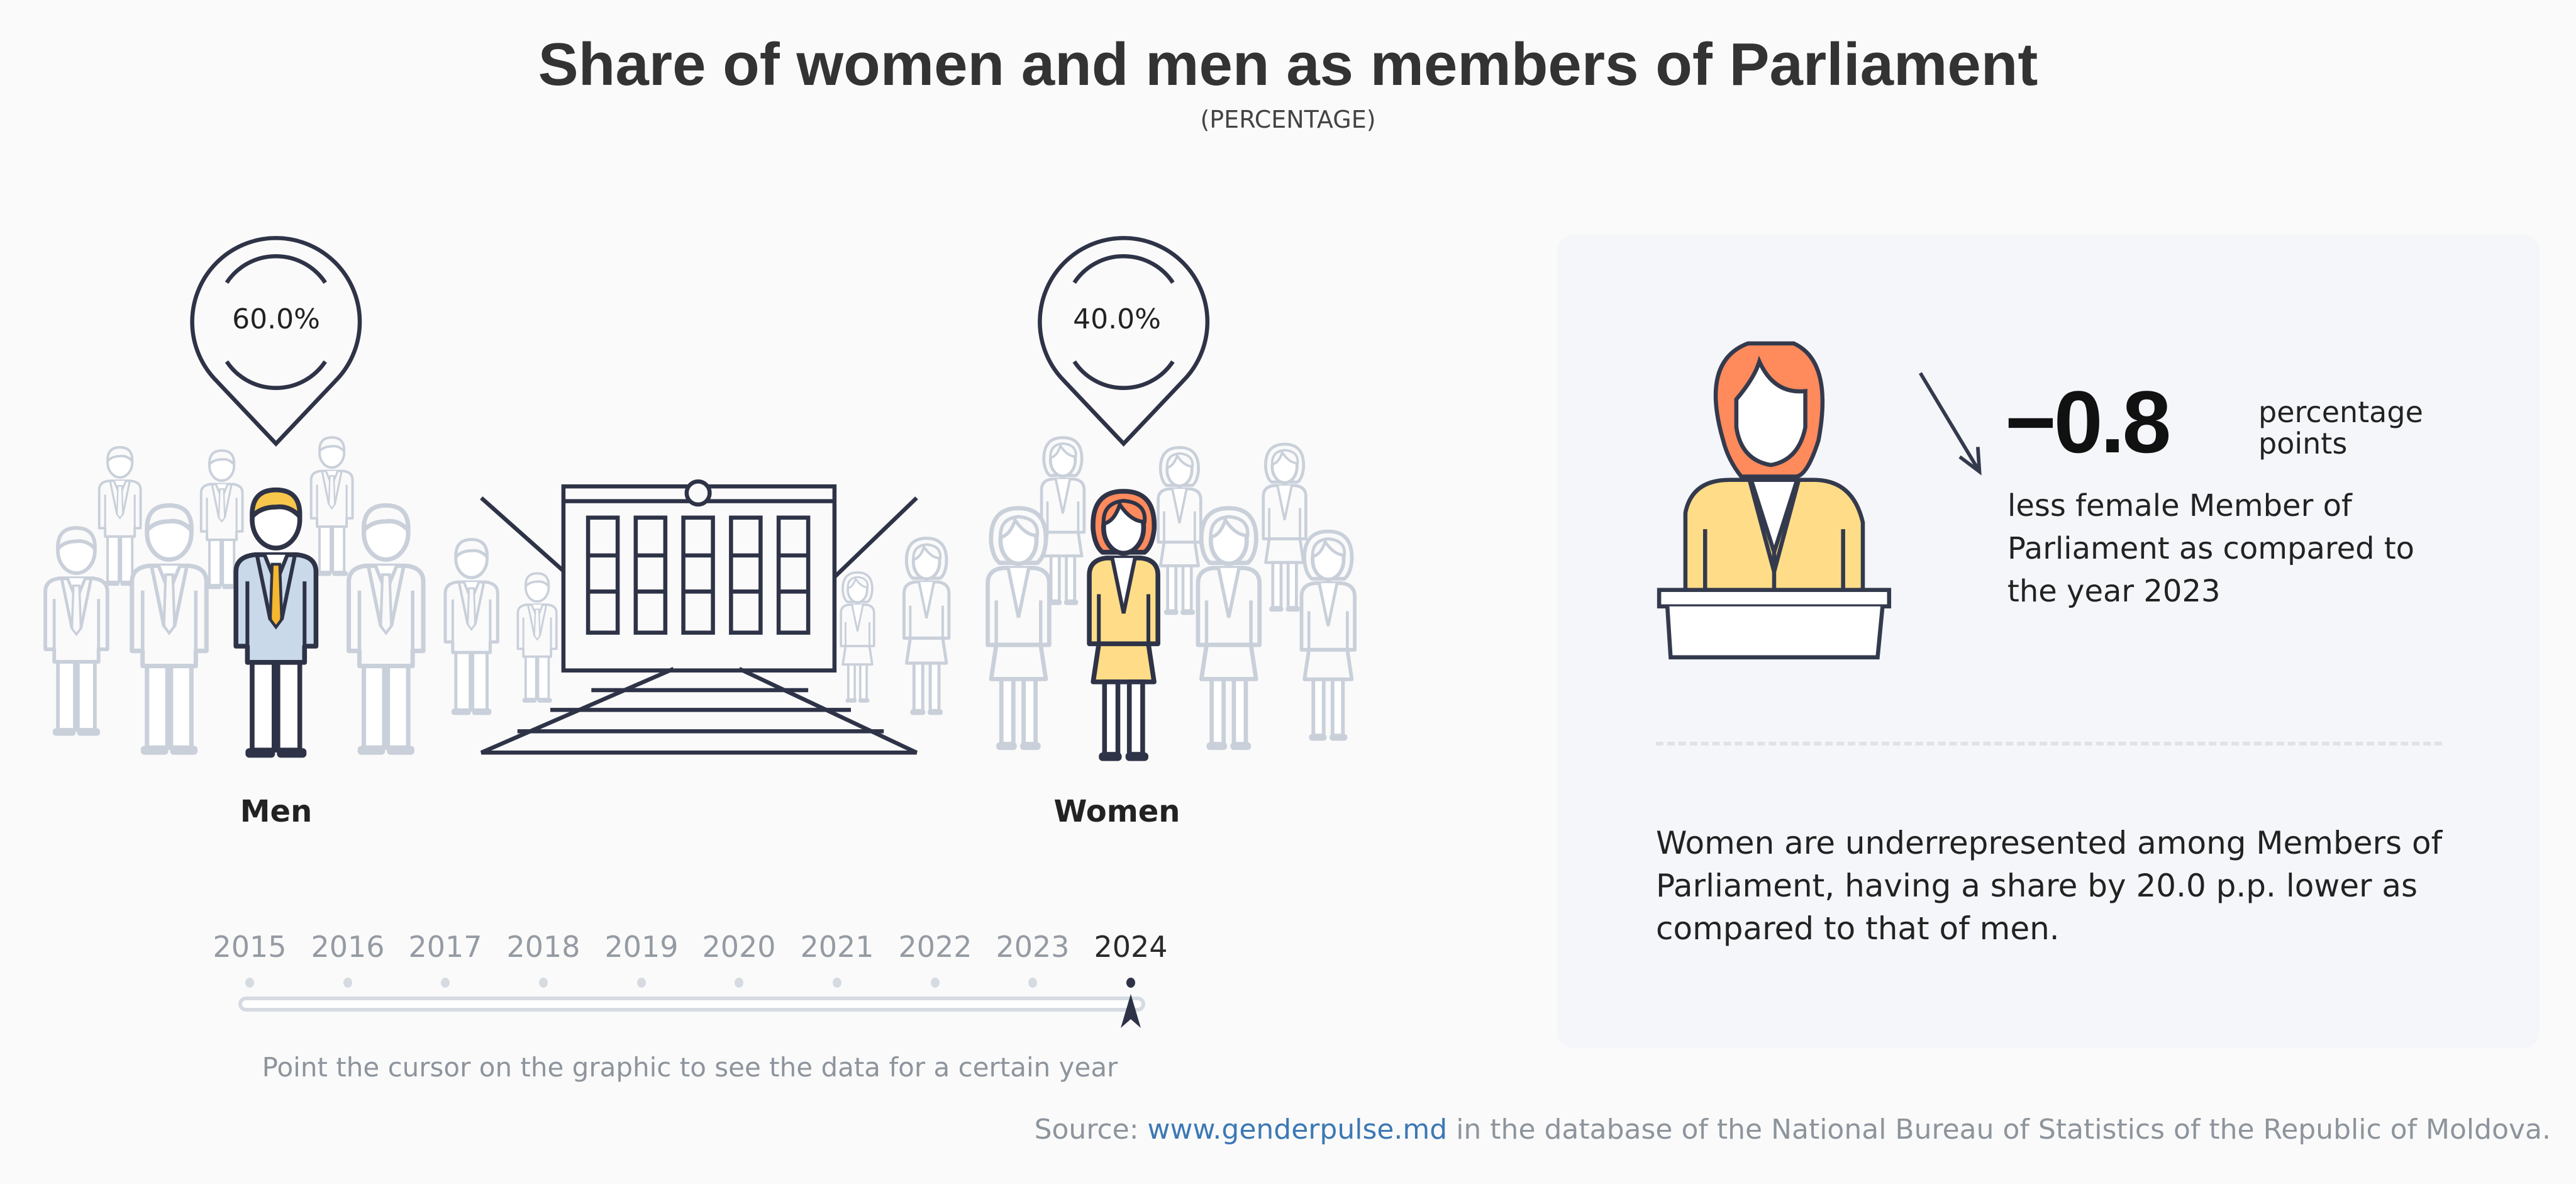  Describe the element at coordinates (276, 811) in the screenshot. I see `men-label: Men` at that location.